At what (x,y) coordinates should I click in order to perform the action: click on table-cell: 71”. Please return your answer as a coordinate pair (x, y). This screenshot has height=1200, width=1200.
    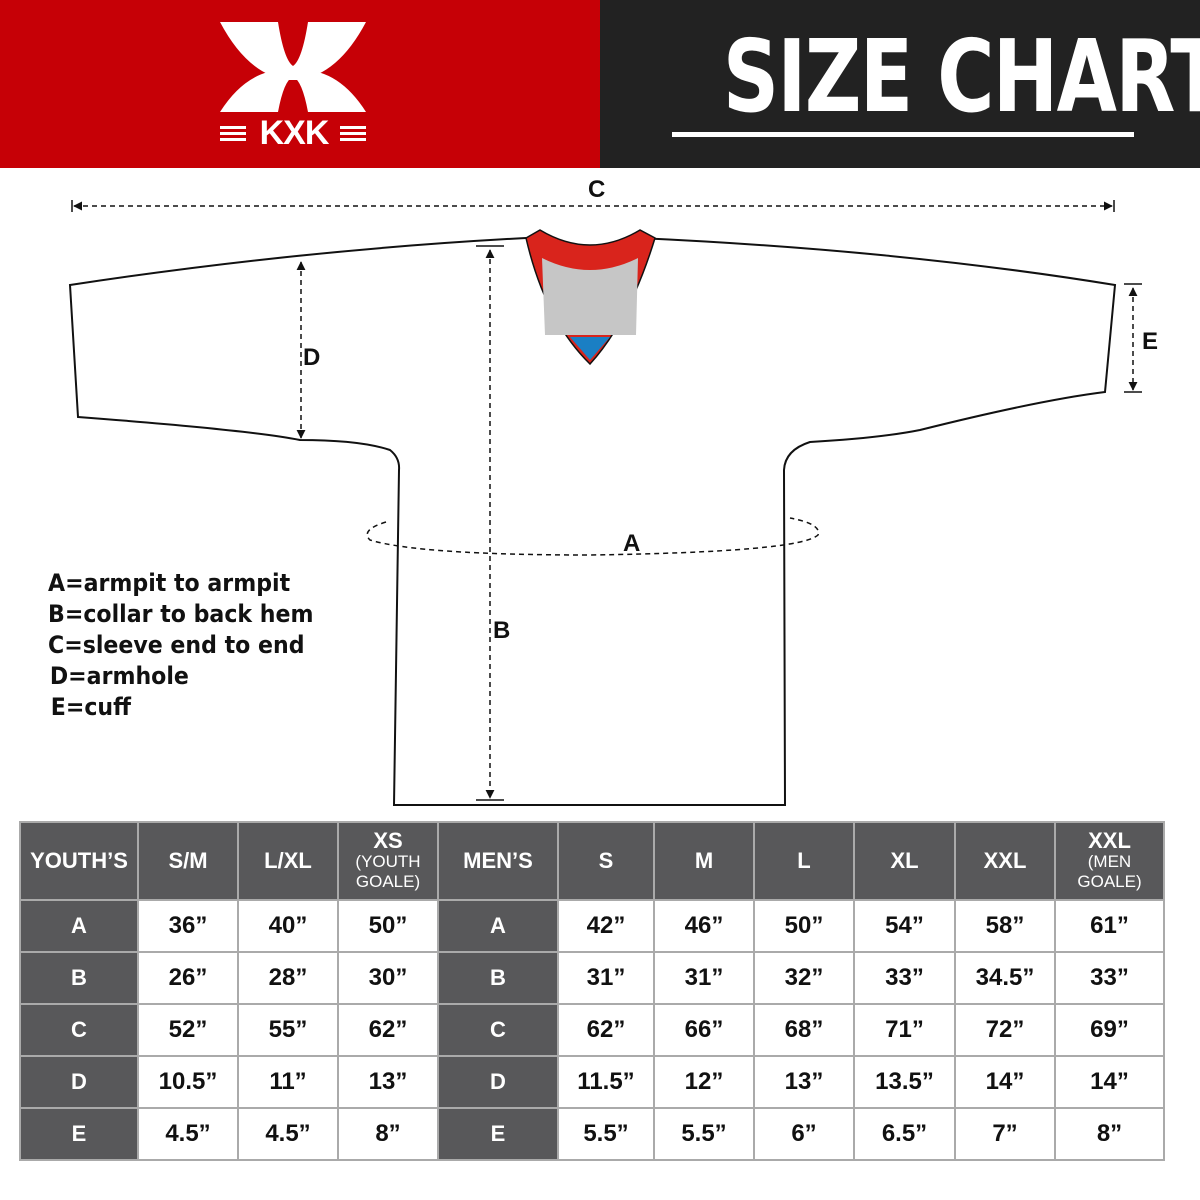
    Looking at the image, I should click on (904, 1030).